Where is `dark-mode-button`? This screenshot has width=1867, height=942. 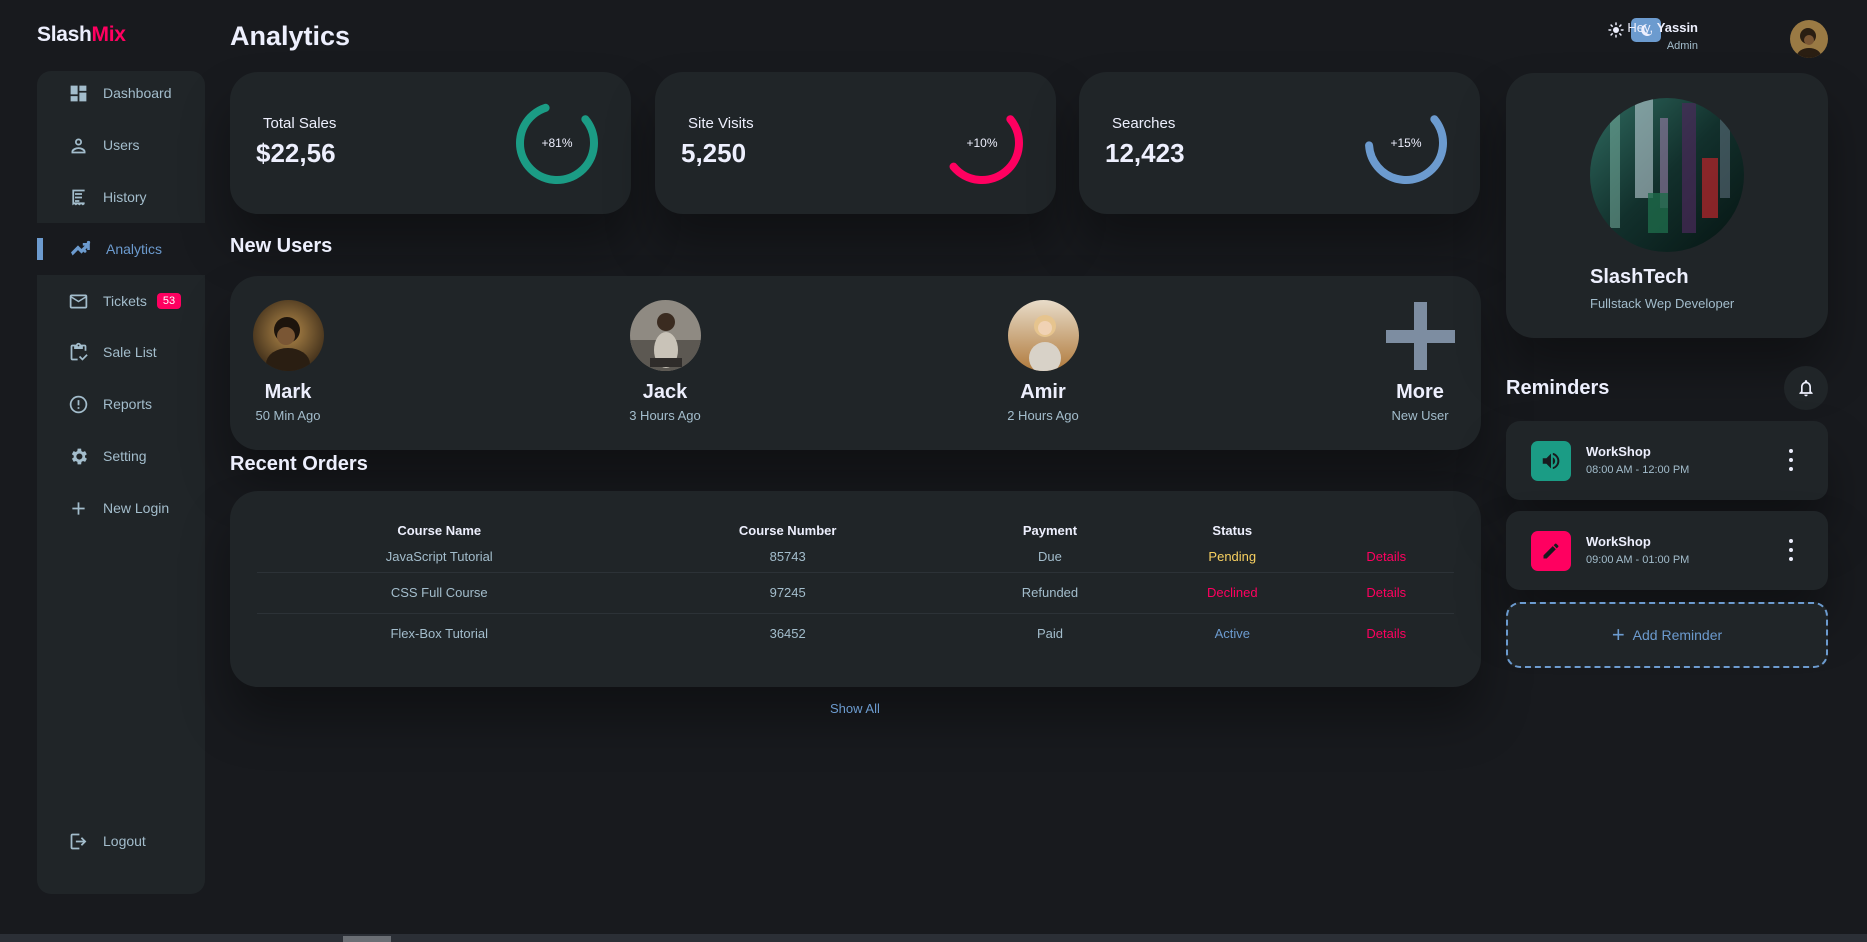 dark-mode-button is located at coordinates (1646, 30).